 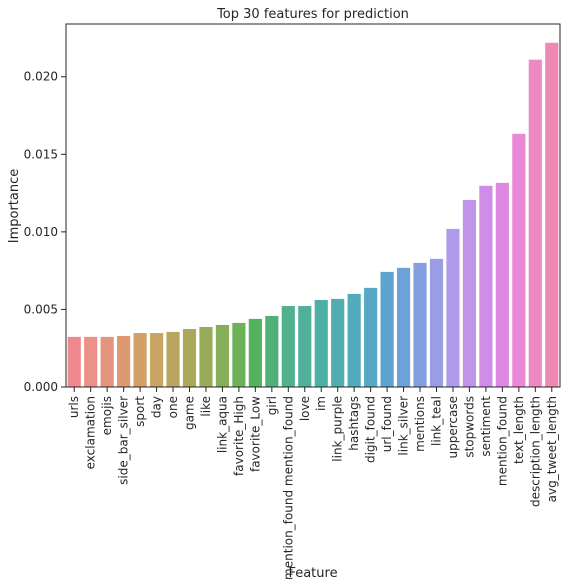 I want to click on bar-stopwords, so click(x=469, y=293).